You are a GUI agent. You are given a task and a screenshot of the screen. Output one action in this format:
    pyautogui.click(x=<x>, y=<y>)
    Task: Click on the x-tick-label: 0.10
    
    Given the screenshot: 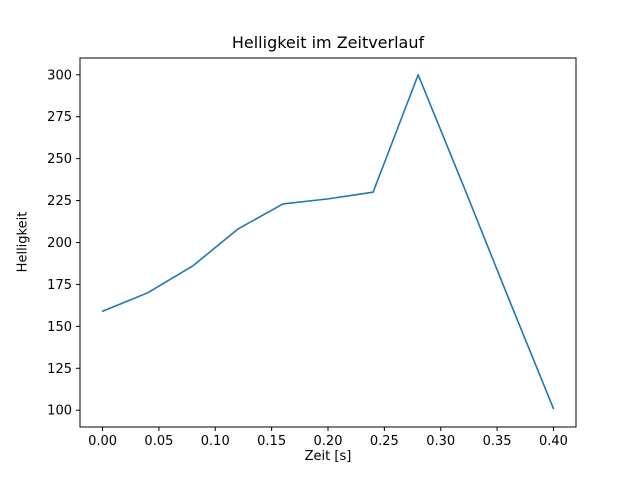 What is the action you would take?
    pyautogui.click(x=215, y=441)
    